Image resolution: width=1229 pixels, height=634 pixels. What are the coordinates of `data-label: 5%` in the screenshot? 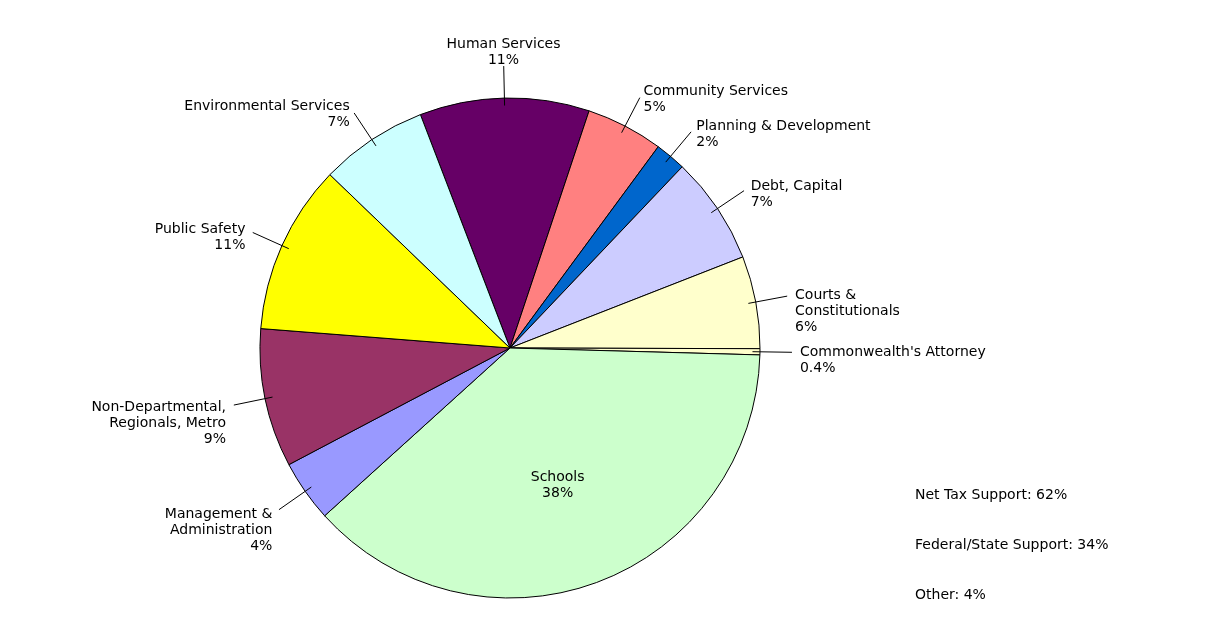 It's located at (654, 105).